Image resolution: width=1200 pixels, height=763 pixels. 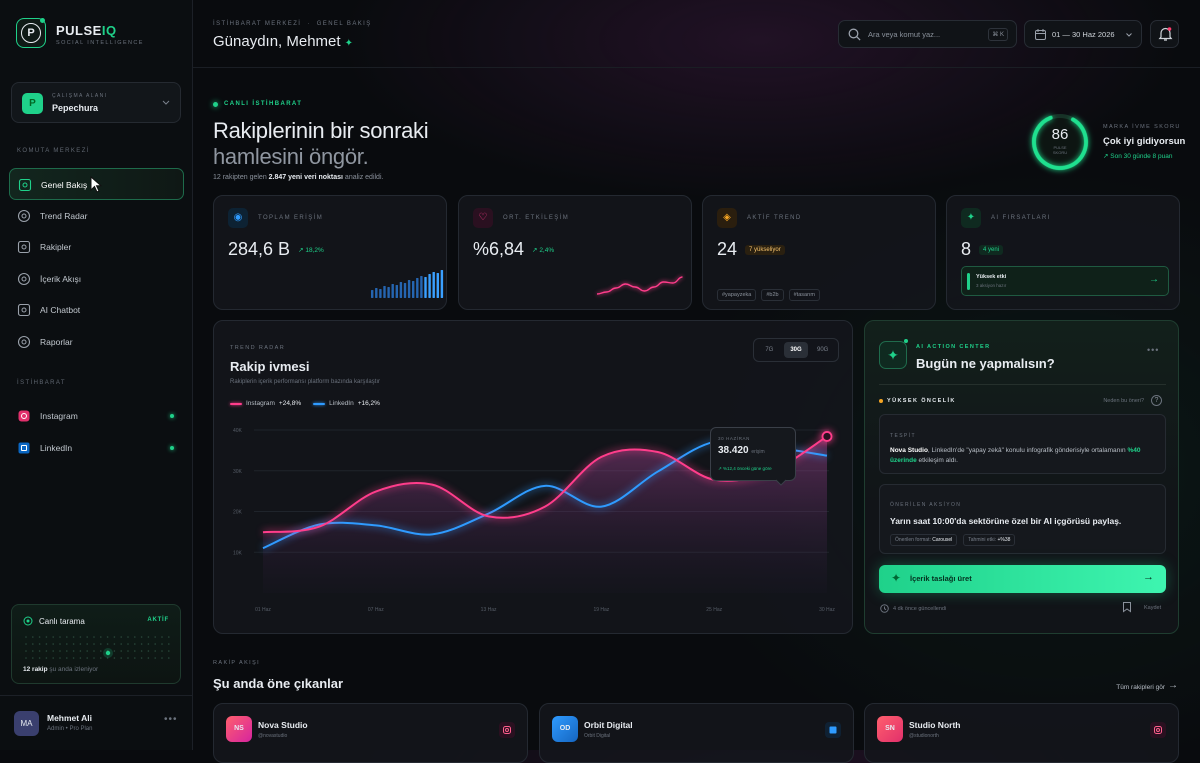 What do you see at coordinates (70, 718) in the screenshot?
I see `user-name: Mehmet Ali` at bounding box center [70, 718].